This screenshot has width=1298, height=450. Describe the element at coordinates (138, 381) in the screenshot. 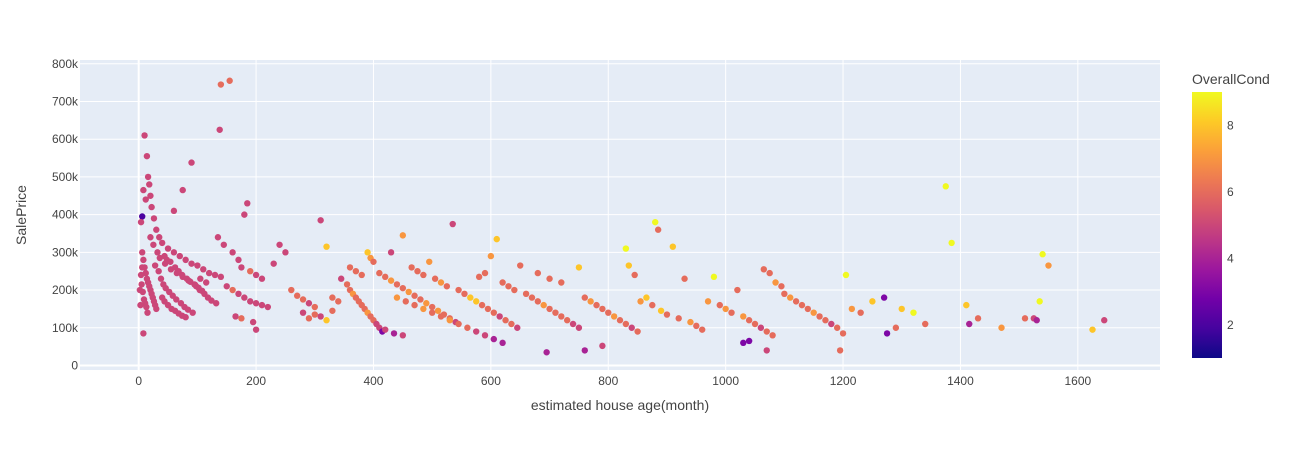

I see `x-tick-label: 0` at that location.